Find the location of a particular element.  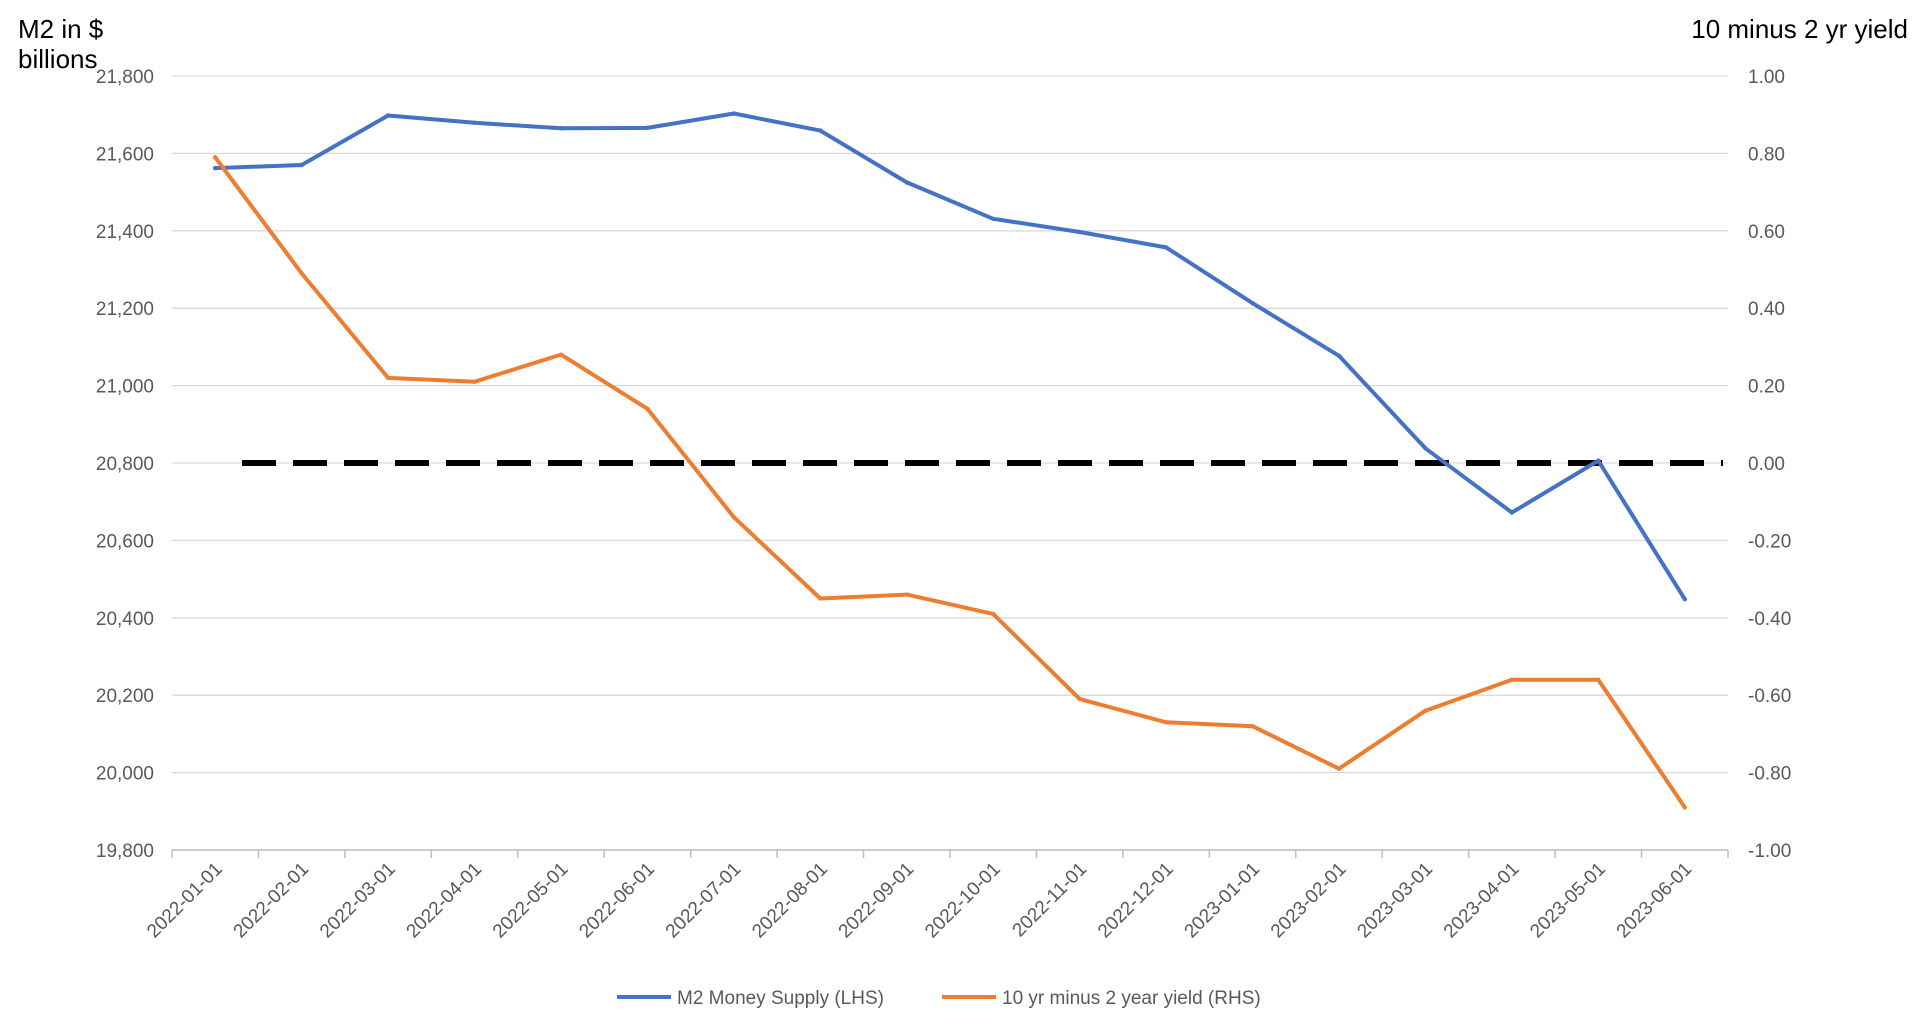

y-left-tick-label: 19,800 is located at coordinates (125, 851).